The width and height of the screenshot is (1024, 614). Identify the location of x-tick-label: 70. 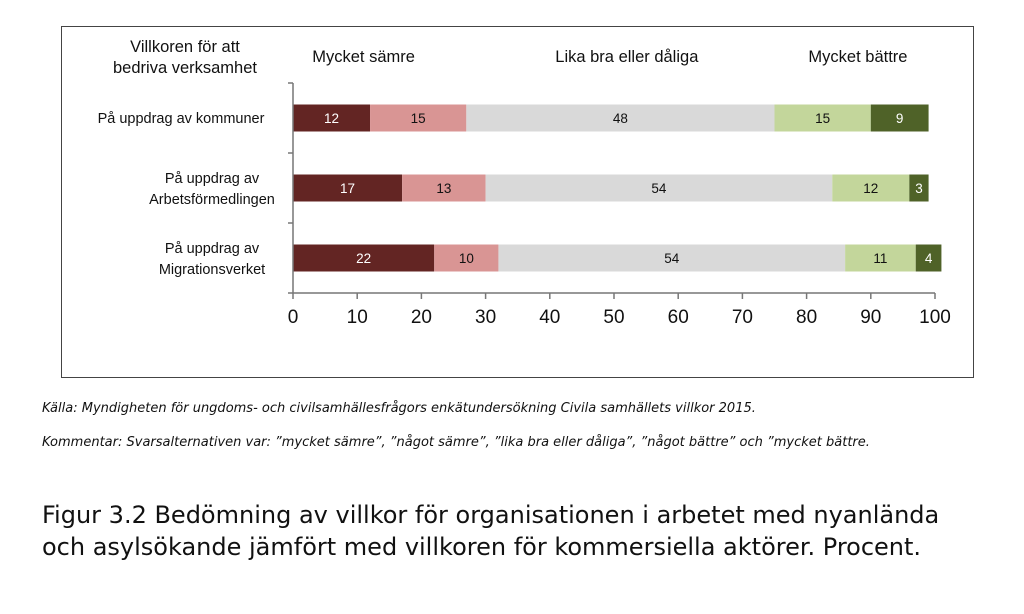
(742, 317).